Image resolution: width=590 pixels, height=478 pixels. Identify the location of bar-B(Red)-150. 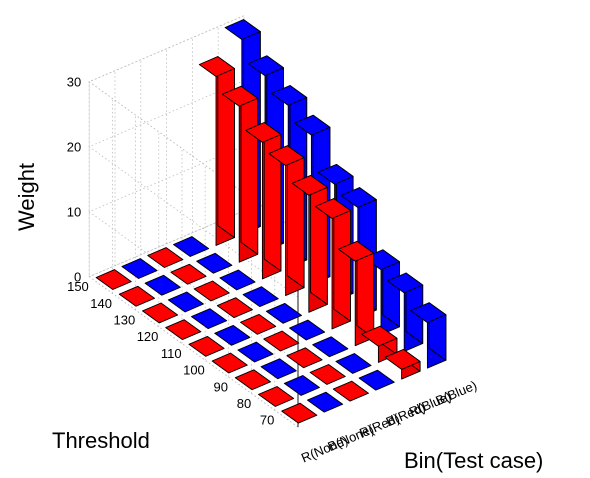
(191, 246).